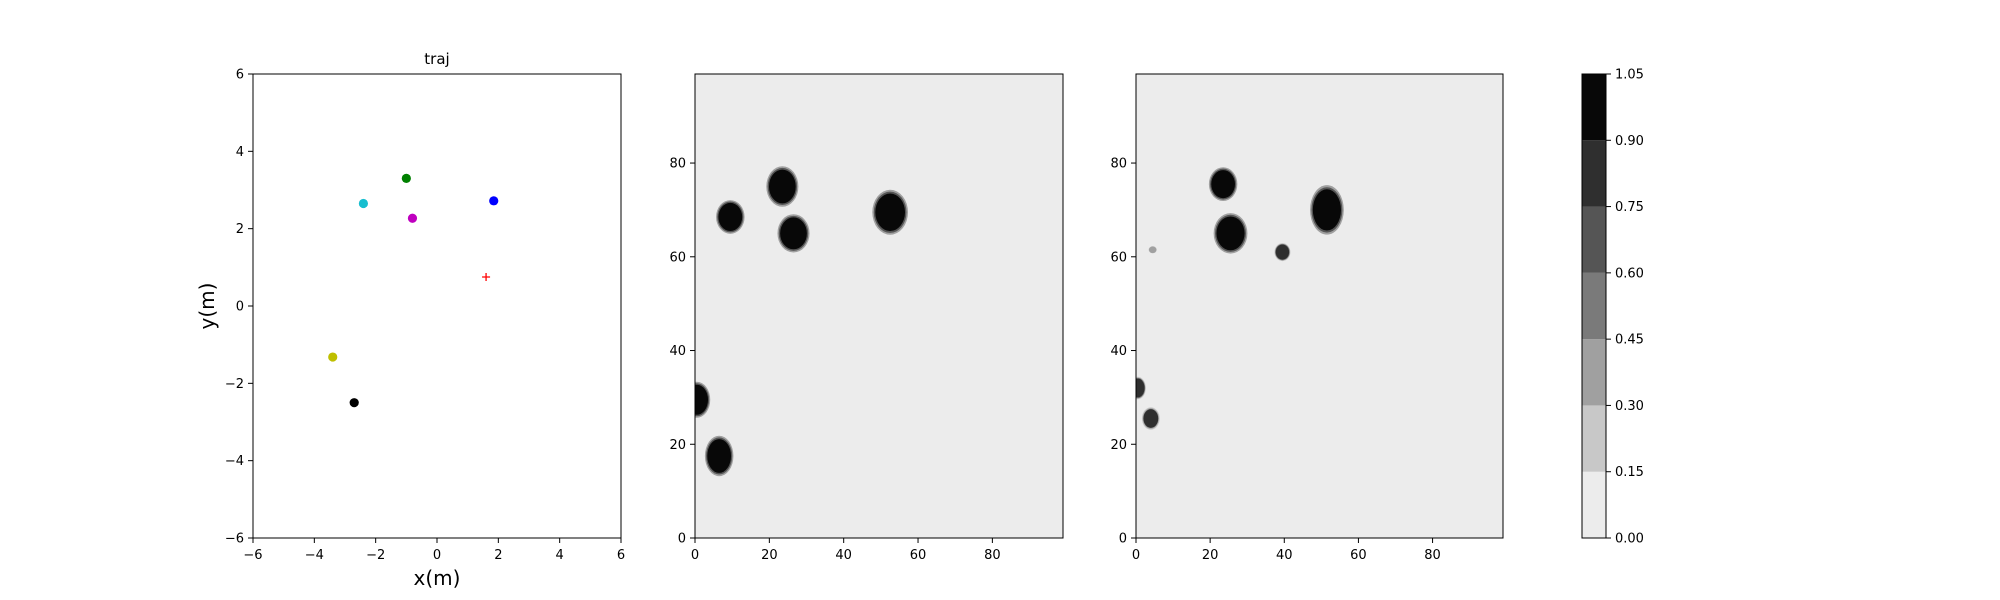 This screenshot has height=600, width=2000. Describe the element at coordinates (843, 555) in the screenshot. I see `occupancy-x-tick-label: 40` at that location.